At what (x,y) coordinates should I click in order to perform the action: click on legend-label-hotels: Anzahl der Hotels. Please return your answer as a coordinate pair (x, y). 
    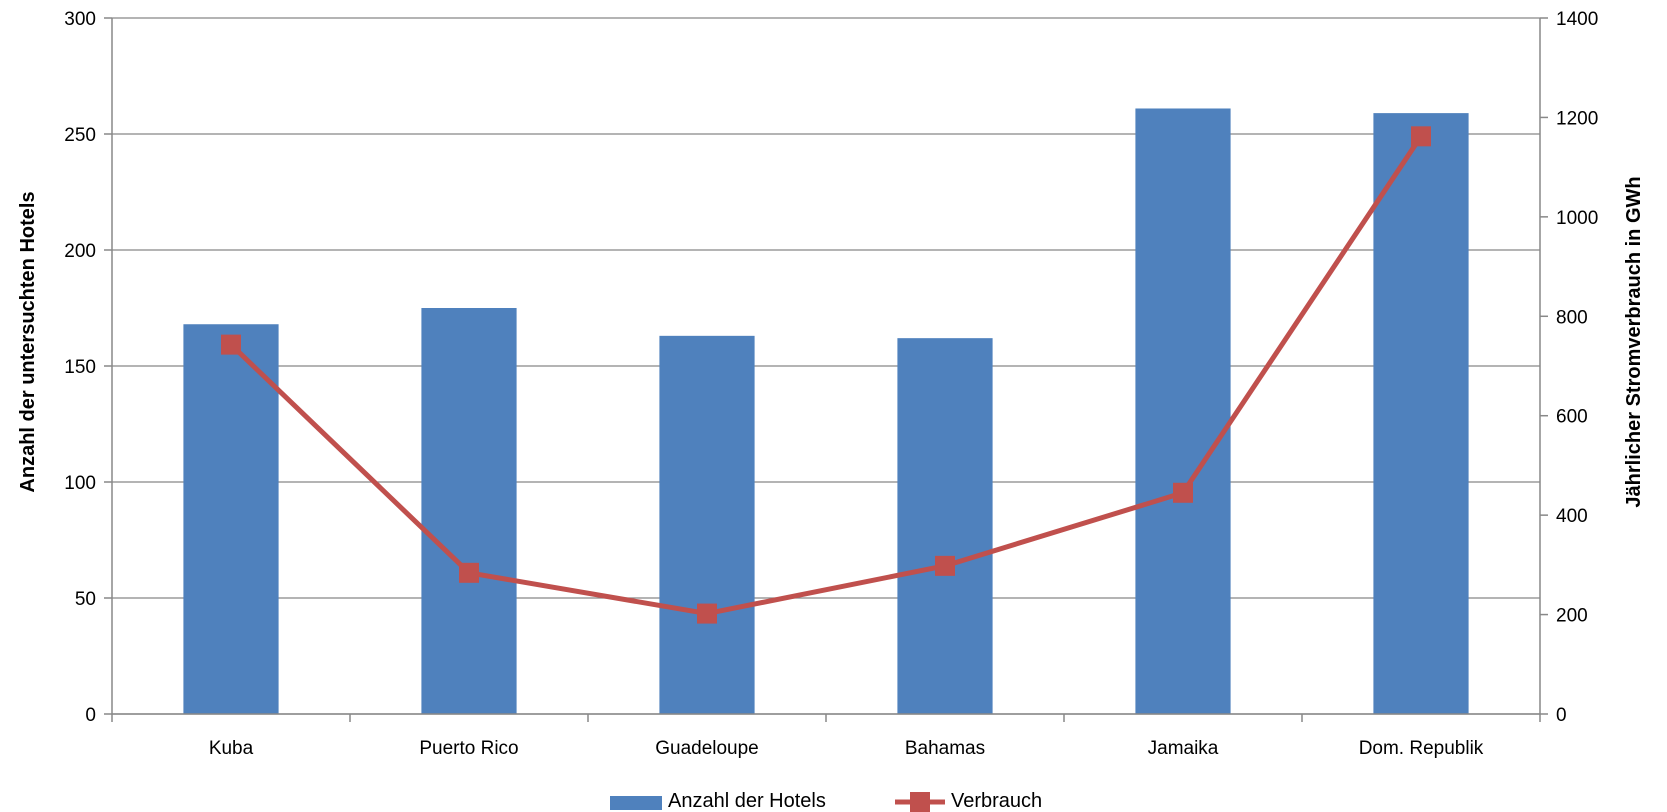
    Looking at the image, I should click on (747, 801).